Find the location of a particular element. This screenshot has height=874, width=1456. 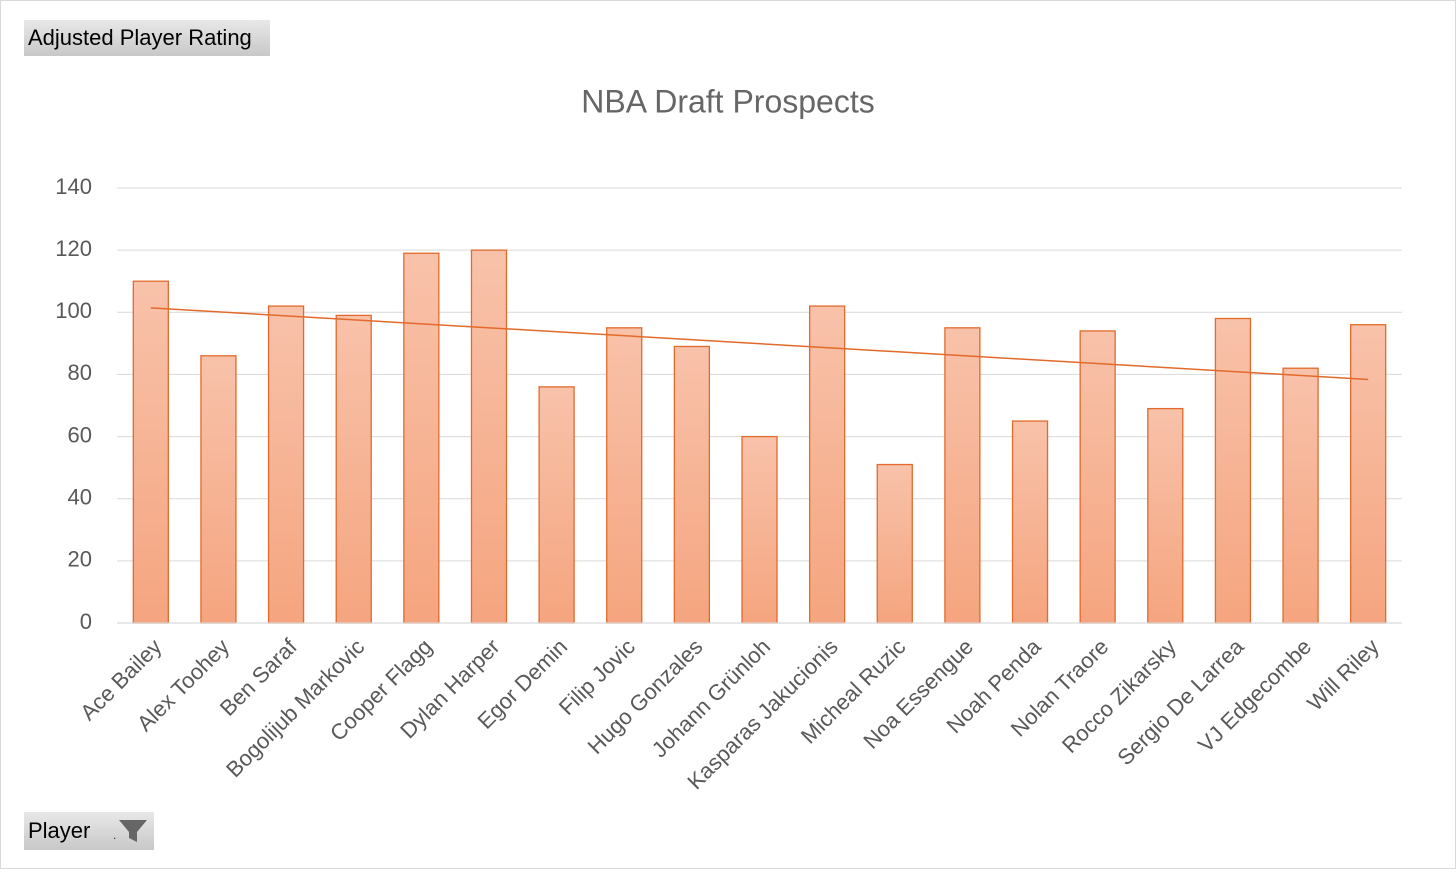

filter-icon is located at coordinates (133, 831).